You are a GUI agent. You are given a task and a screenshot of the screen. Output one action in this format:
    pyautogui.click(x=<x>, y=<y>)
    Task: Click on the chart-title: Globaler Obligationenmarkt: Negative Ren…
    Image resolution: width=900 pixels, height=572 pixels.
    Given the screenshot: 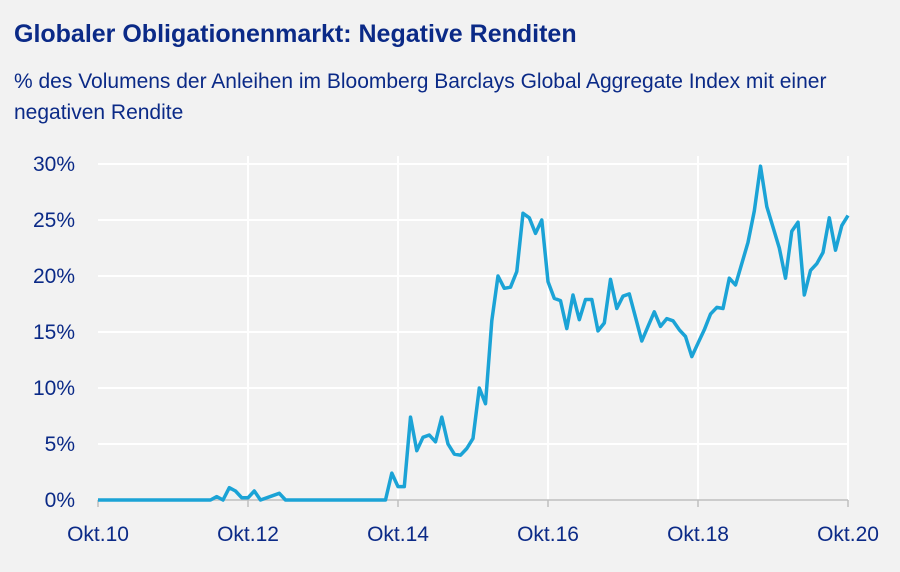 What is the action you would take?
    pyautogui.click(x=295, y=34)
    